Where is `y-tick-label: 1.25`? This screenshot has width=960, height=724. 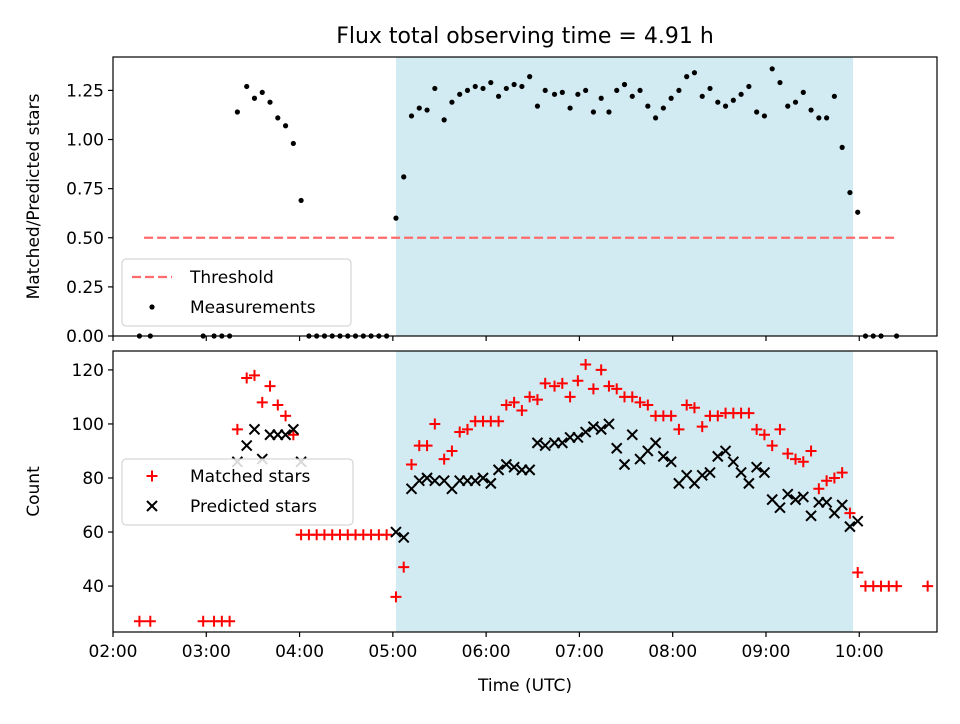 y-tick-label: 1.25 is located at coordinates (85, 91).